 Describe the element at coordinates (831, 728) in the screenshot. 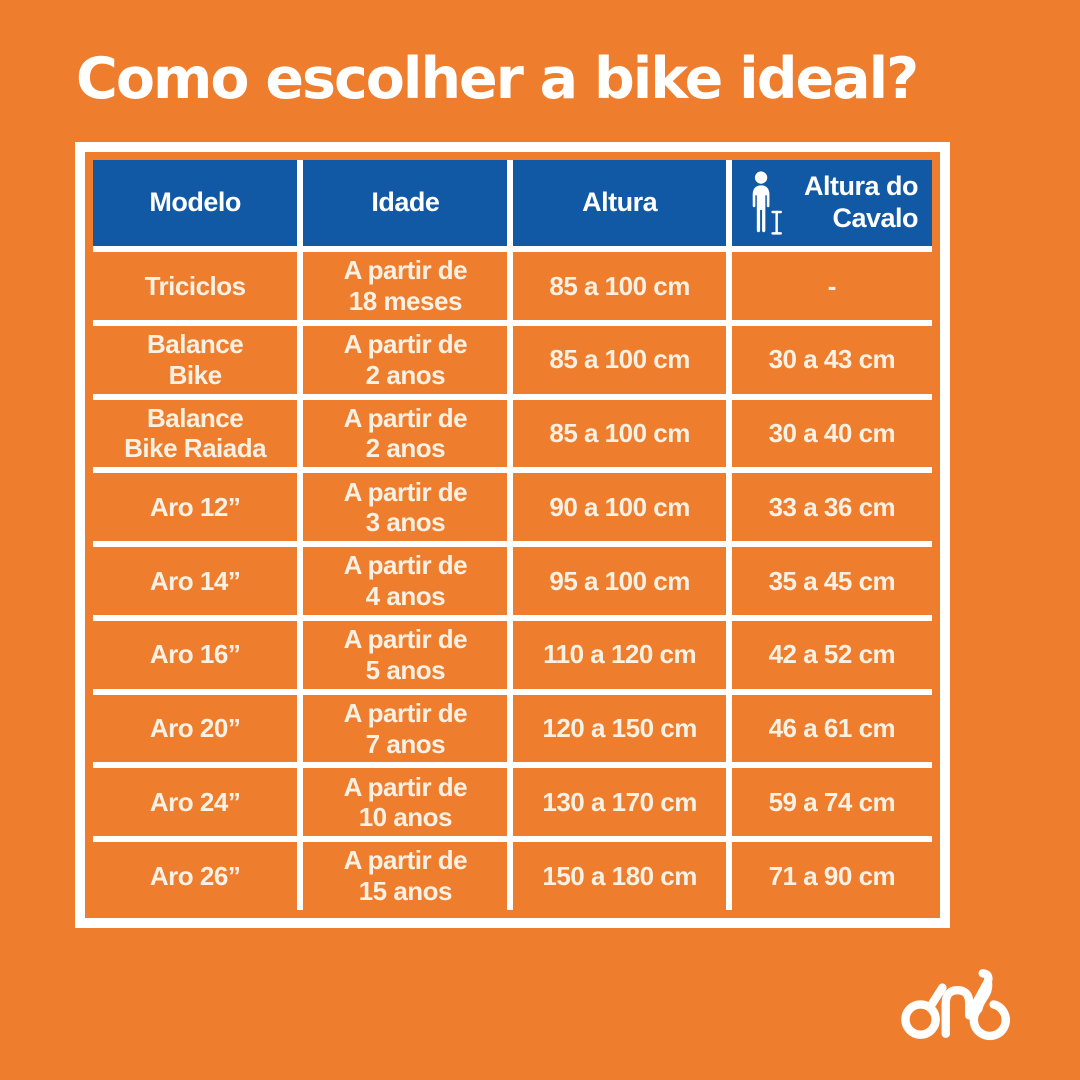

I see `table-cell-cavalo: 46 a 61 cm` at that location.